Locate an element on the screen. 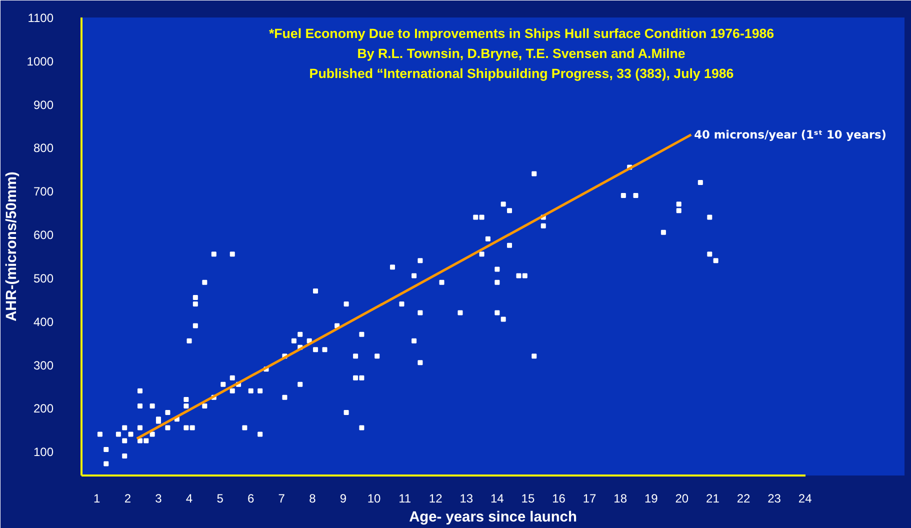 This screenshot has width=911, height=528. annotation: 40 microns/year (1ˢᵗ 10 years) is located at coordinates (790, 135).